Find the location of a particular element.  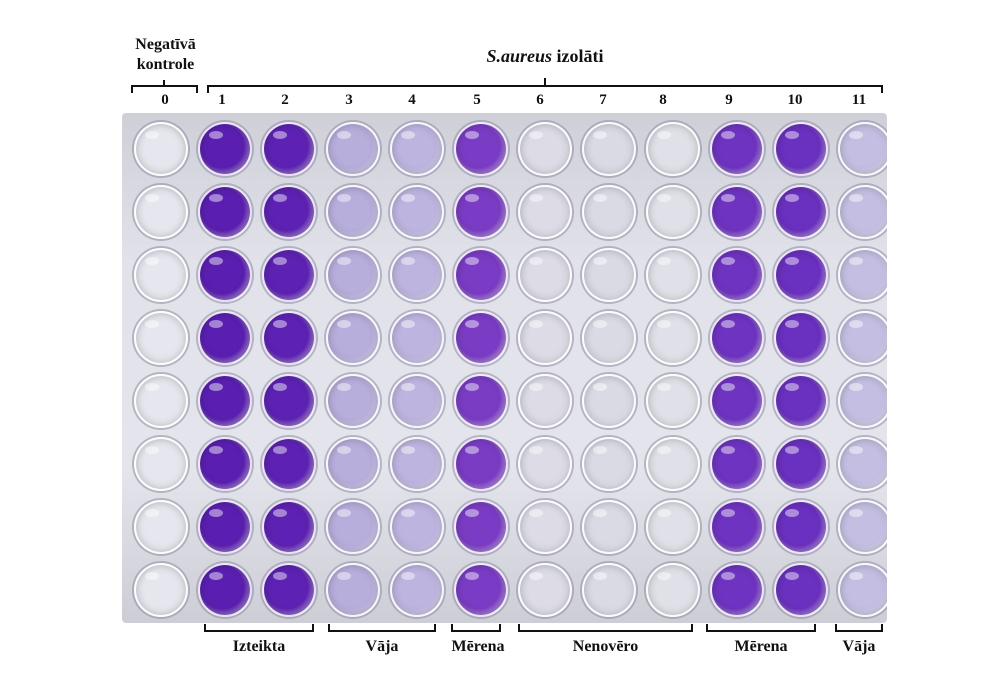

group-label-merena: Mērena is located at coordinates (761, 646).